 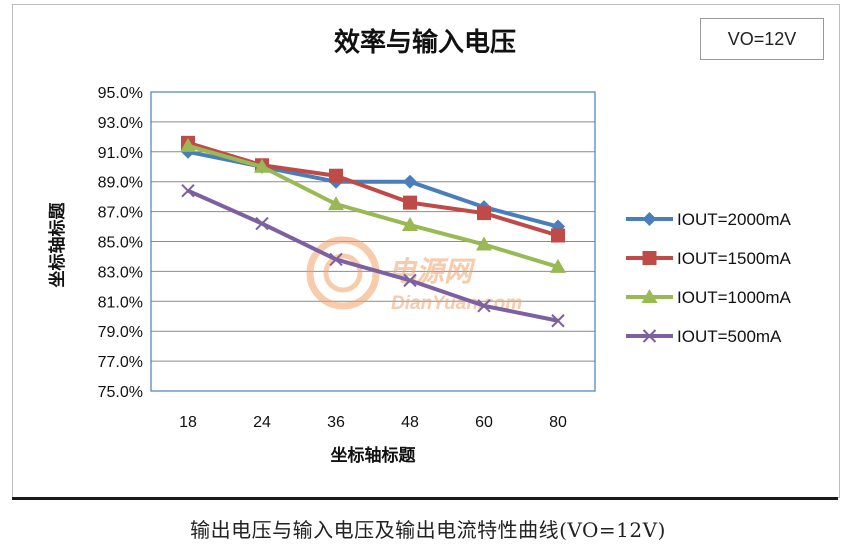 What do you see at coordinates (57, 245) in the screenshot?
I see `y-axis-title: 坐标轴标题` at bounding box center [57, 245].